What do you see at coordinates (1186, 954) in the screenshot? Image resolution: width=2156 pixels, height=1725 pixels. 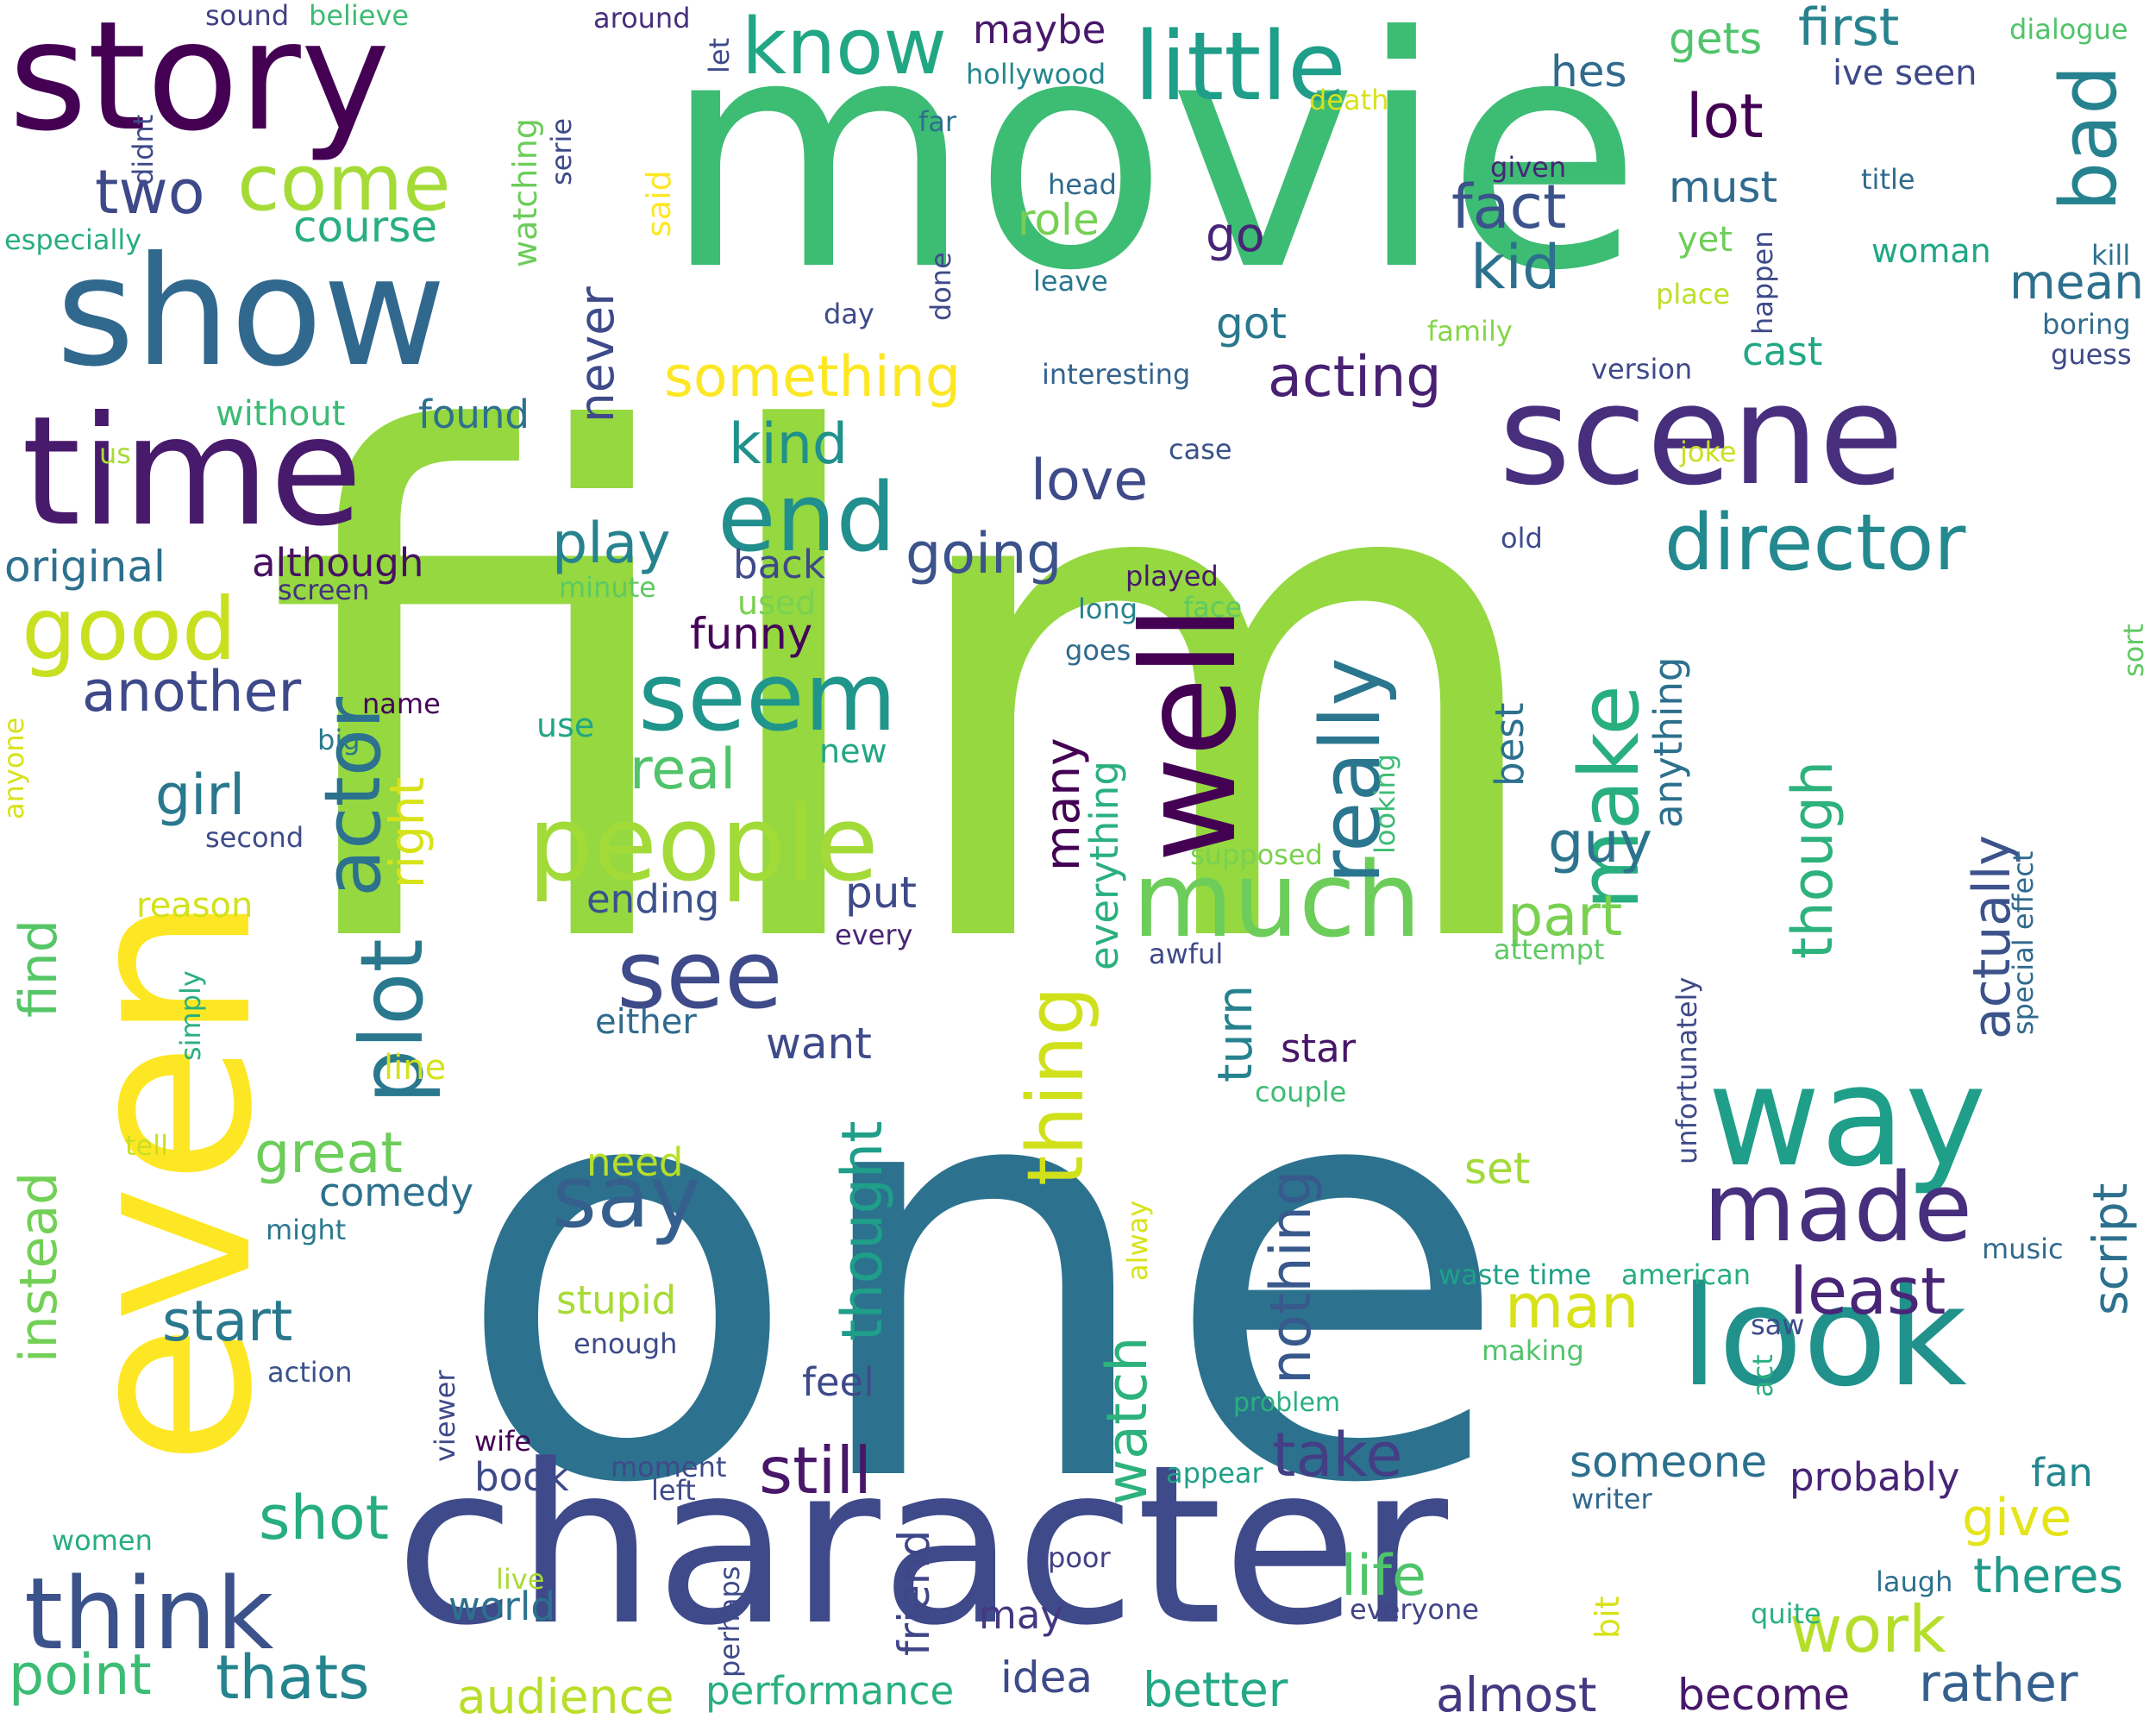 I see `word-awful: awful` at bounding box center [1186, 954].